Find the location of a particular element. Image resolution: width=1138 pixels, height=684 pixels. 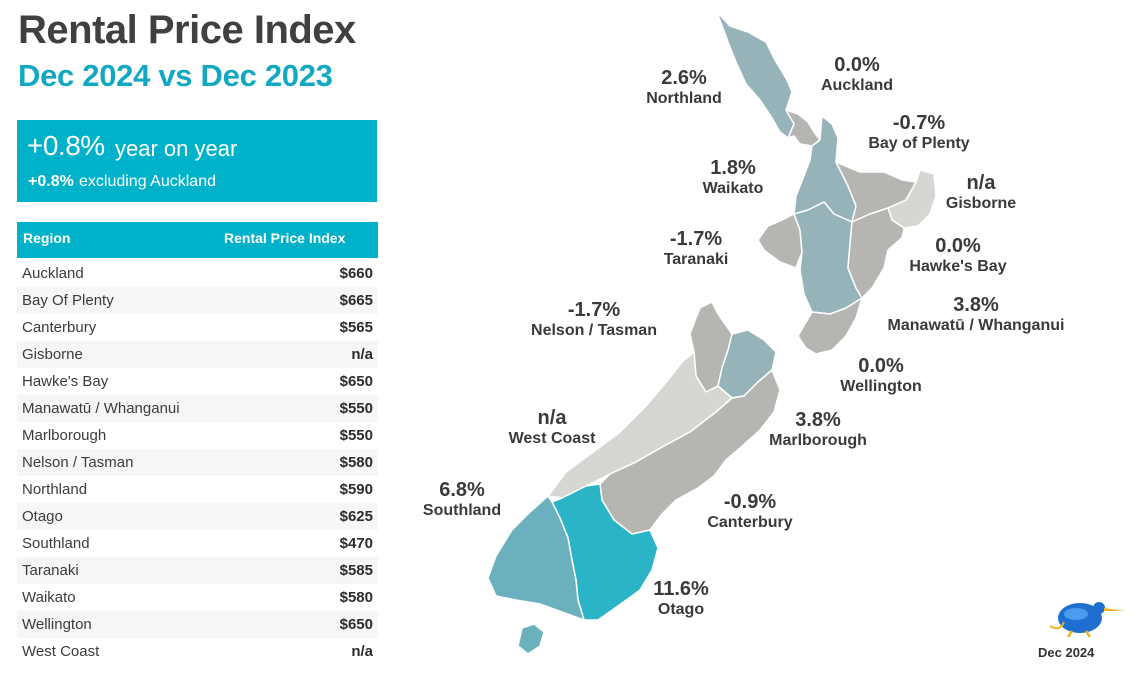

map-label-auckland: 0.0% Auckland is located at coordinates (857, 74).